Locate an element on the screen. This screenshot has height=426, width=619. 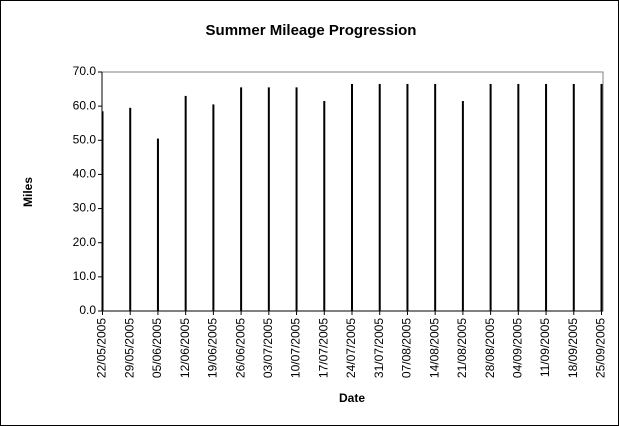
y-tick-label: 50.0 is located at coordinates (85, 139).